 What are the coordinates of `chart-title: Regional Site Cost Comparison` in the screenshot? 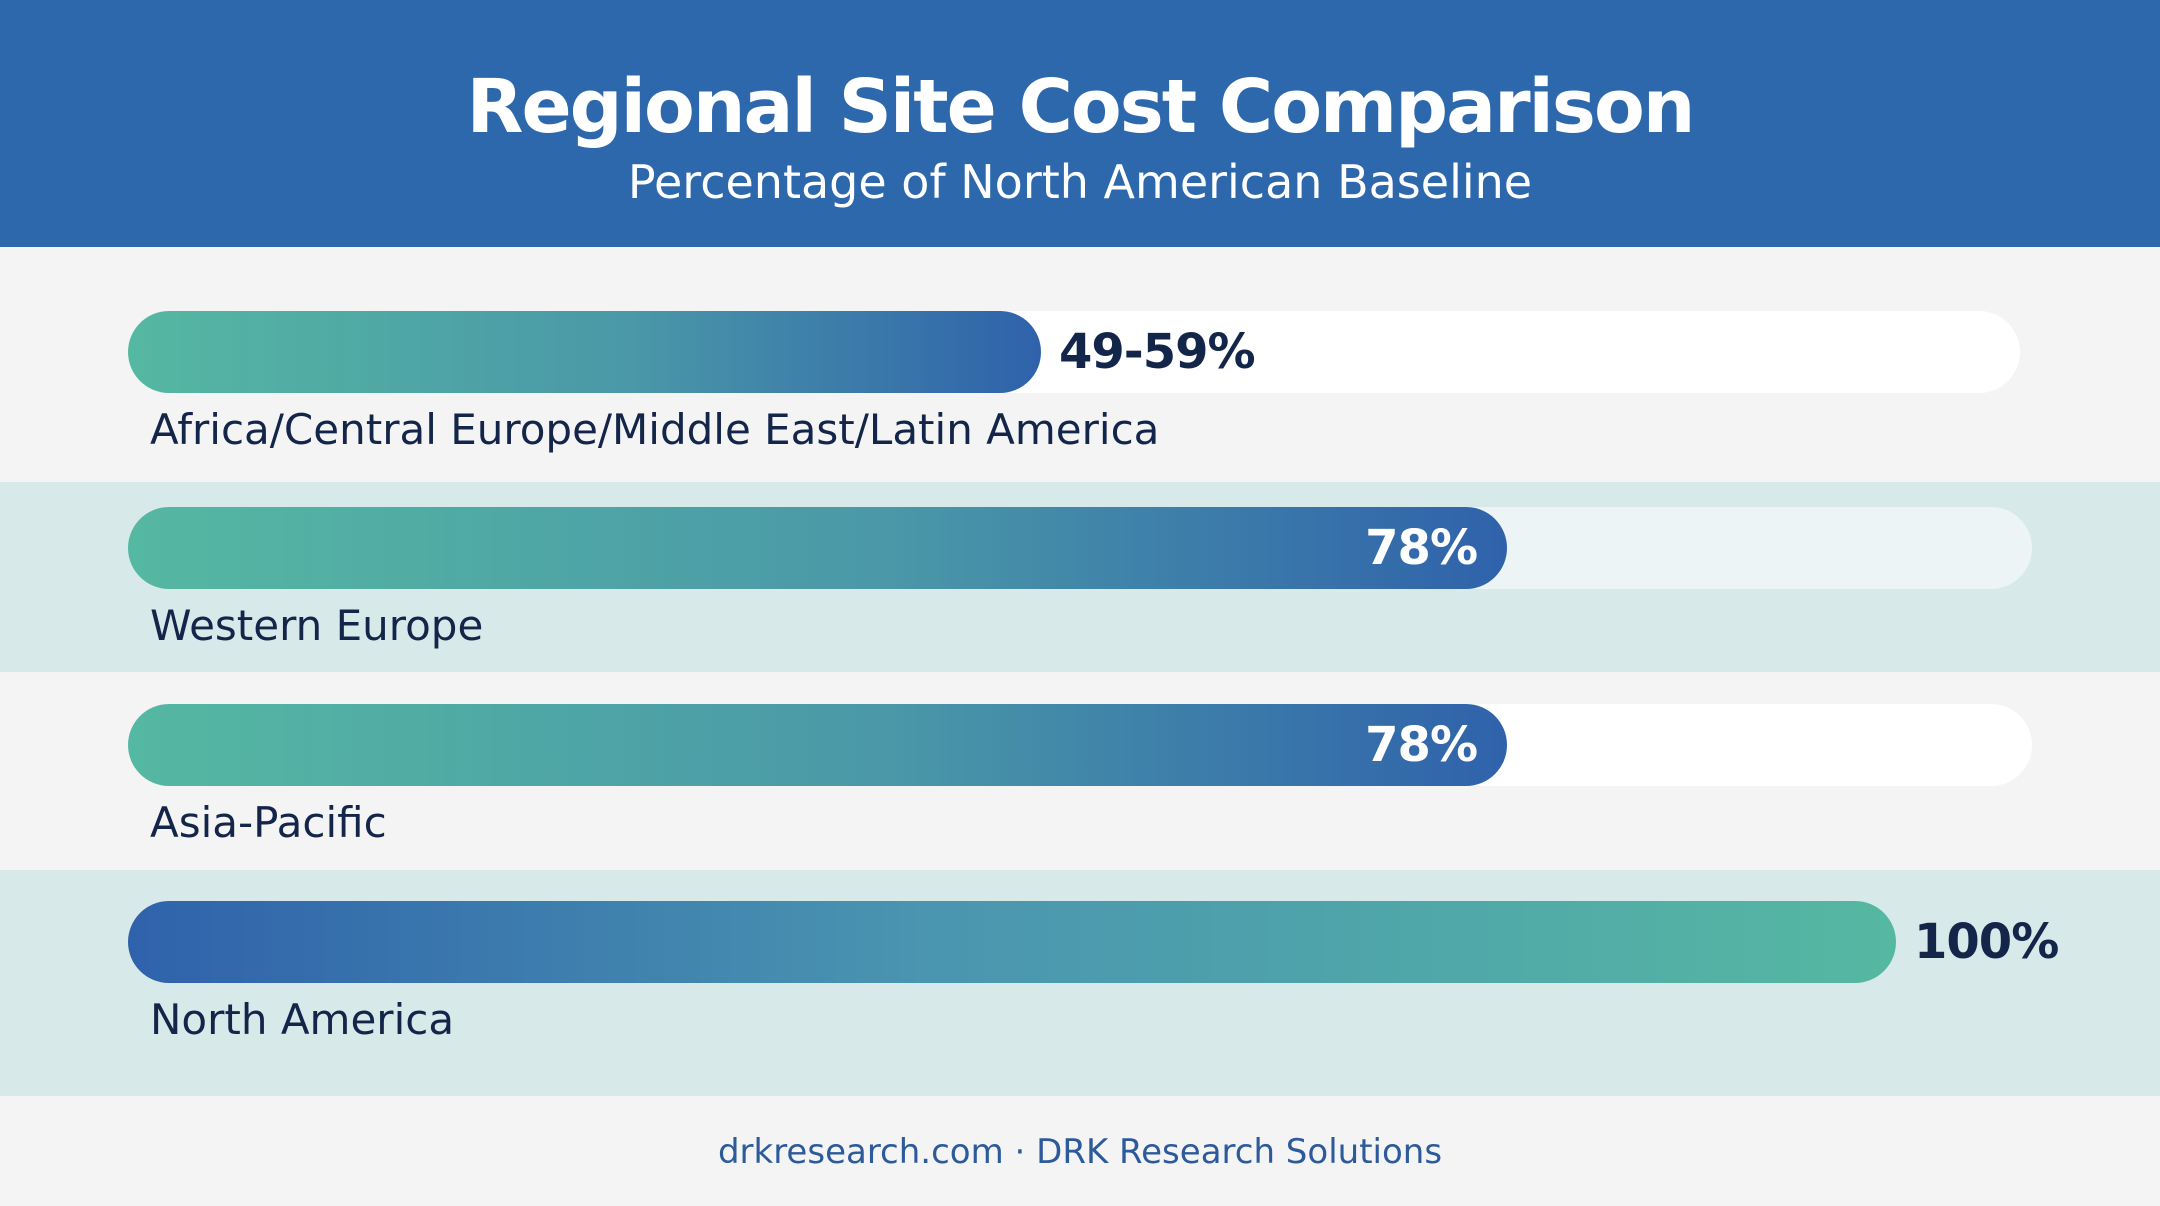 It's located at (1081, 107).